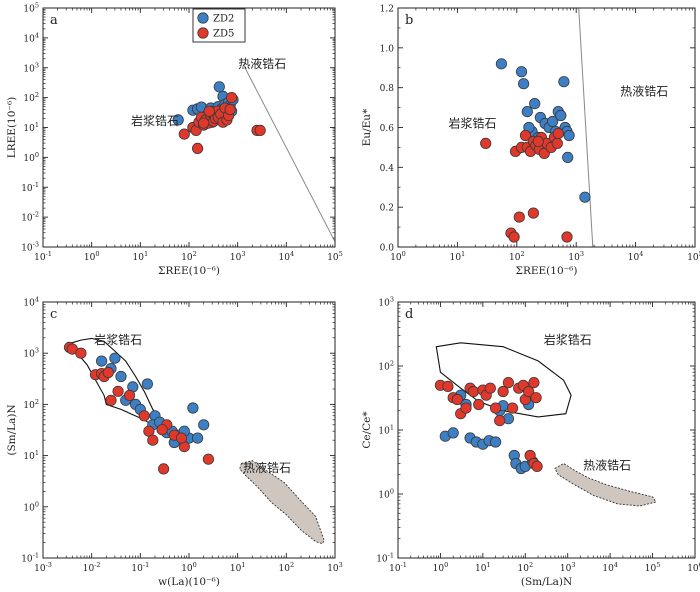 This screenshot has width=700, height=592. I want to click on panel-label: a, so click(54, 20).